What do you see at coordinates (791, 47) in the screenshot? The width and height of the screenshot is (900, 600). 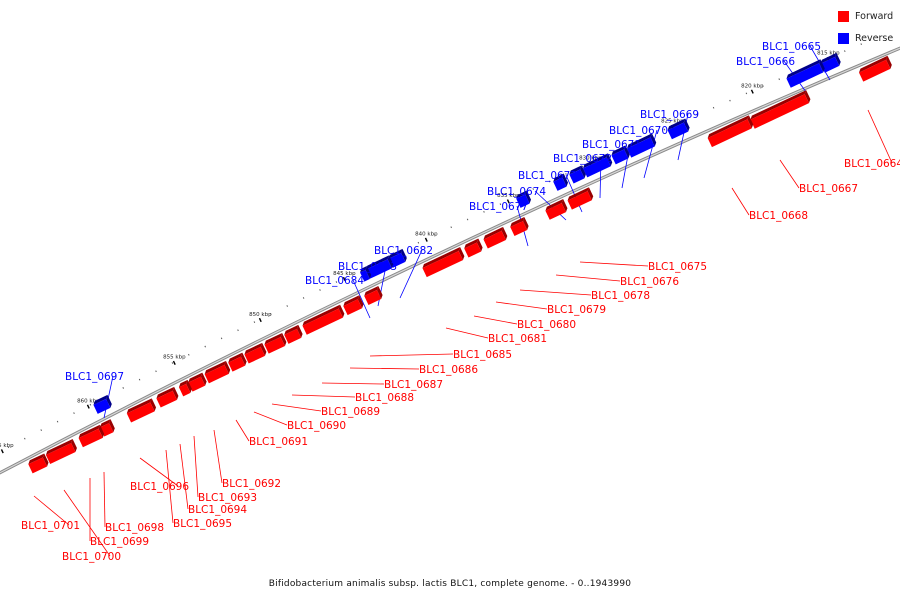 I see `gene-label: BLC1_0665` at bounding box center [791, 47].